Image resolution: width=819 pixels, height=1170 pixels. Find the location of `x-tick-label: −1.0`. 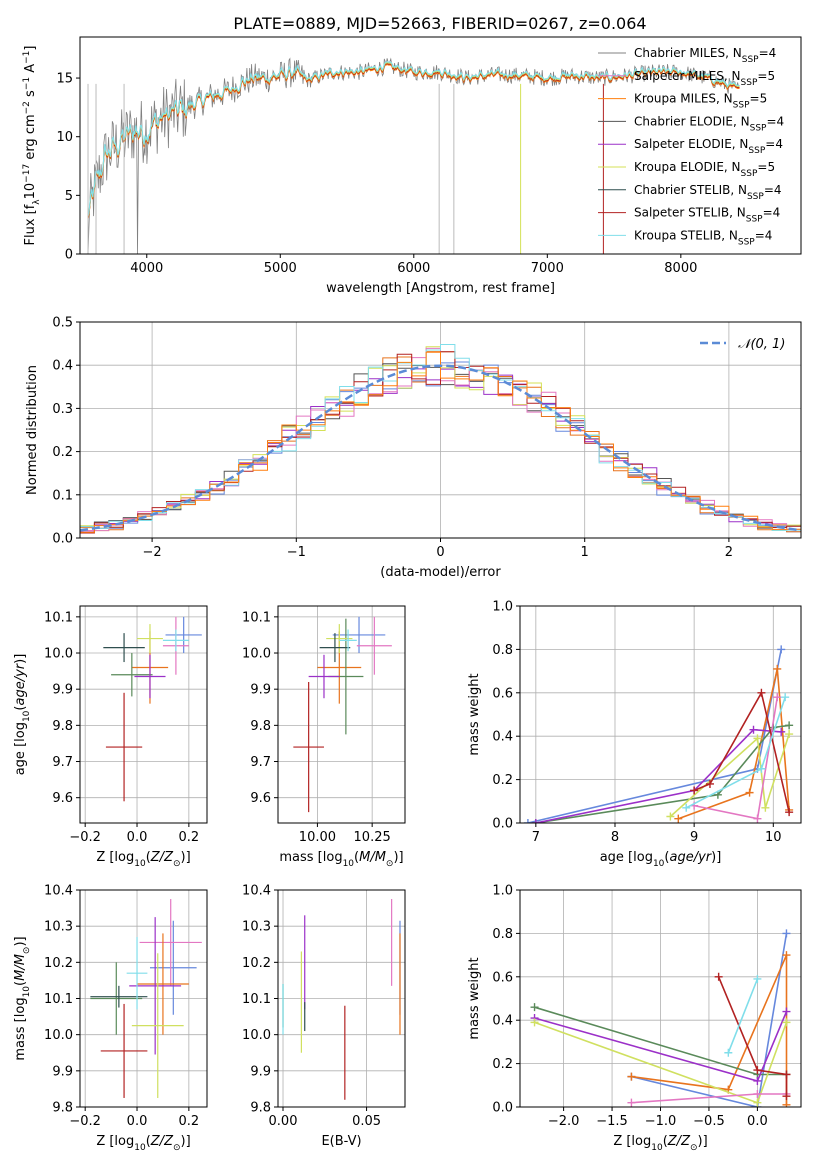

x-tick-label: −1.0 is located at coordinates (661, 1121).